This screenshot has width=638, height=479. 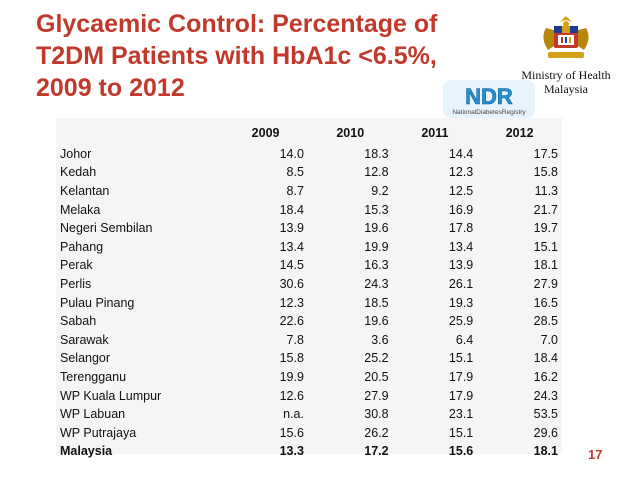 I want to click on cell-value: 12.8, so click(x=376, y=172).